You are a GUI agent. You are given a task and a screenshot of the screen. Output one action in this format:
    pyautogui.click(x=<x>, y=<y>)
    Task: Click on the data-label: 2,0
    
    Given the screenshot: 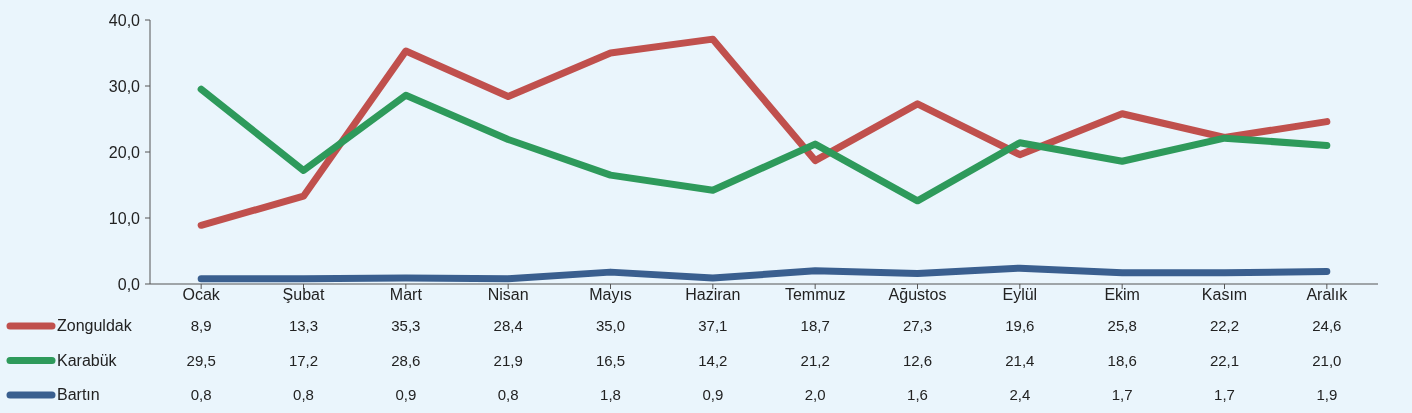 What is the action you would take?
    pyautogui.click(x=815, y=394)
    